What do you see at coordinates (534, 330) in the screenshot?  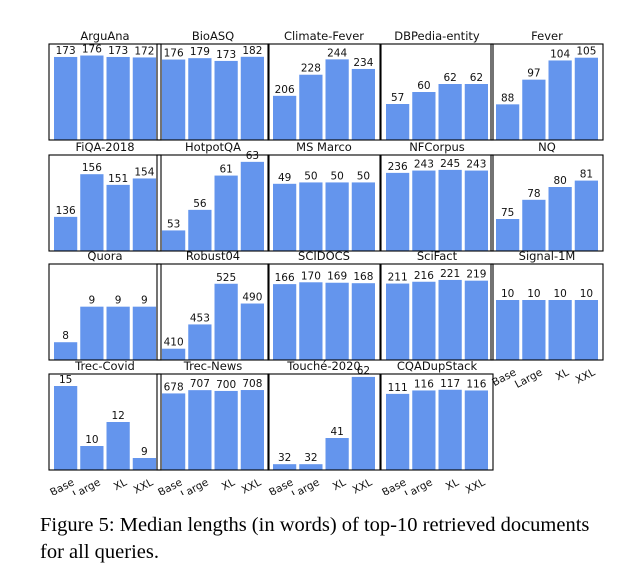 I see `bar-signal-1m-large` at bounding box center [534, 330].